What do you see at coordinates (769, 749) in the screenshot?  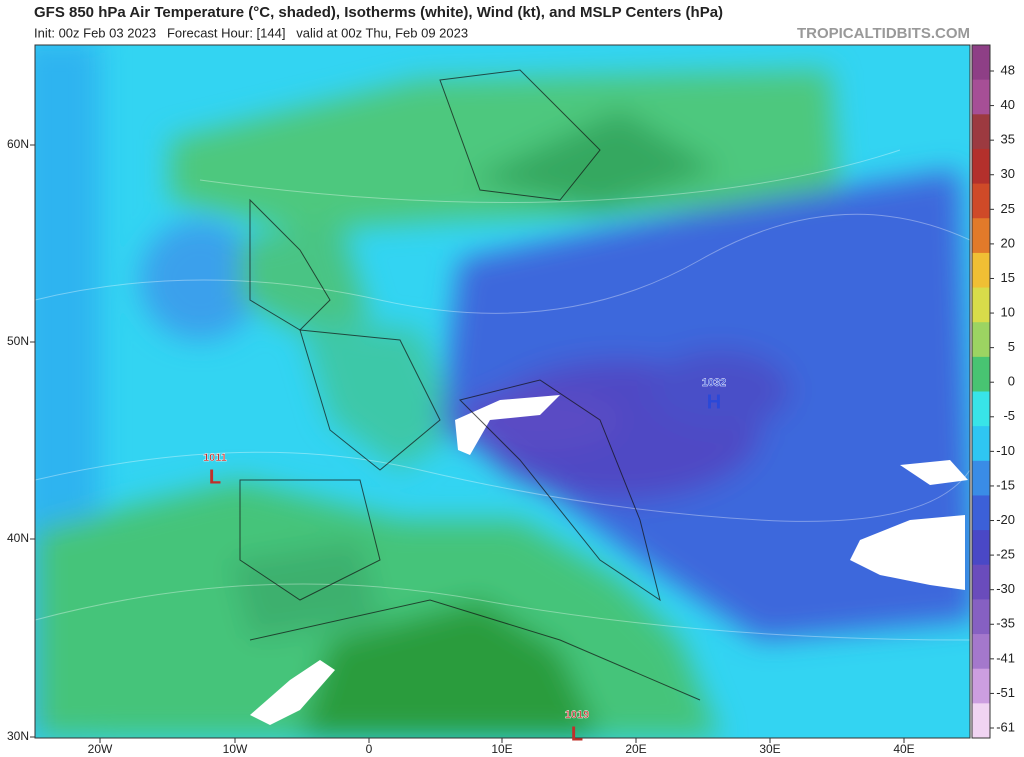 I see `longitude-label: 30E` at bounding box center [769, 749].